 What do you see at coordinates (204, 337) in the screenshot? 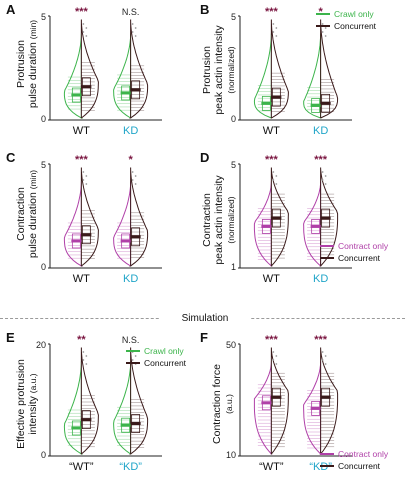
I see `panel-letter-f: F` at bounding box center [204, 337].